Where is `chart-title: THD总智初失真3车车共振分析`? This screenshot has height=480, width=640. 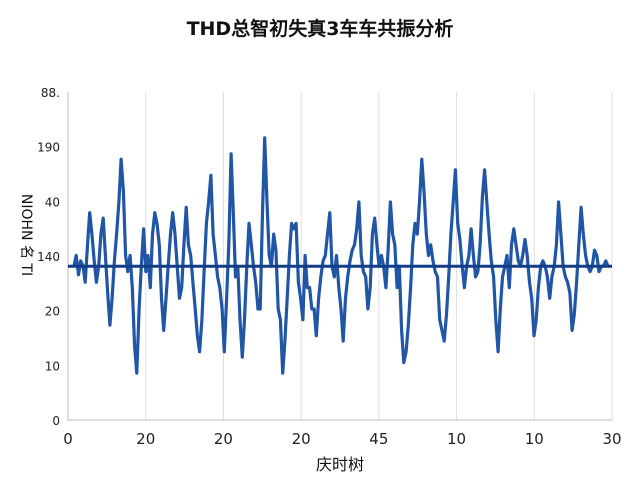
chart-title: THD总智初失真3车车共振分析 is located at coordinates (320, 29).